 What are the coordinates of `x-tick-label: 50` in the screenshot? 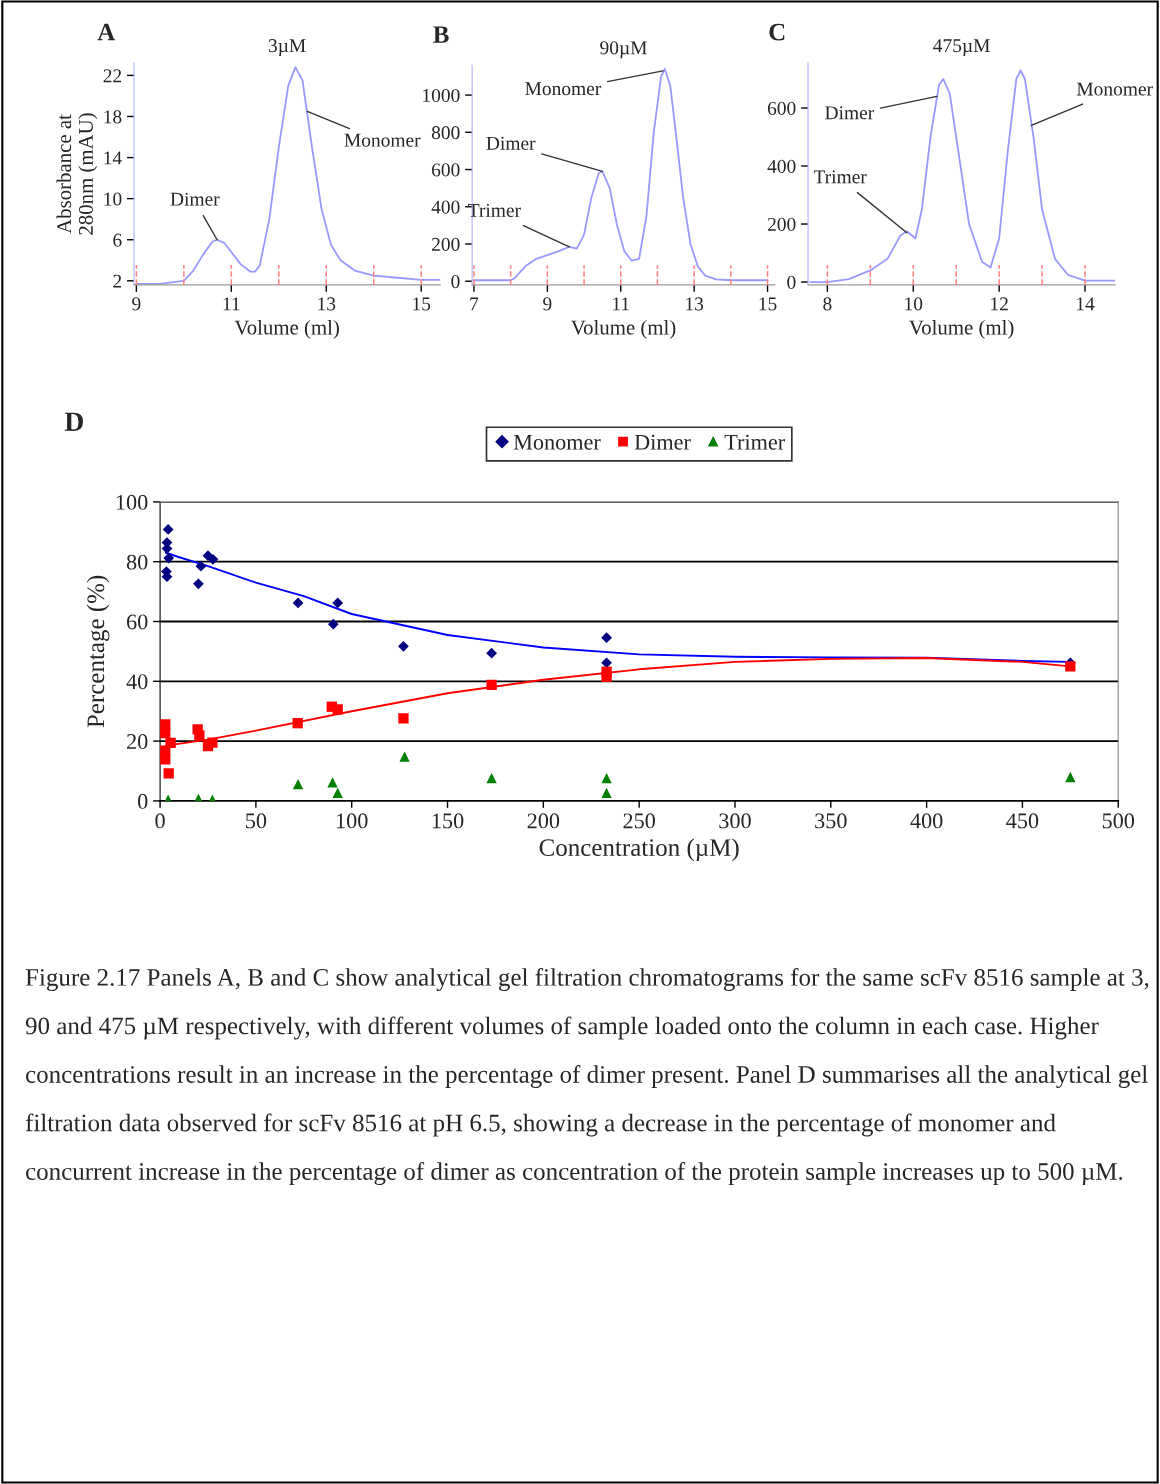 It's located at (256, 821).